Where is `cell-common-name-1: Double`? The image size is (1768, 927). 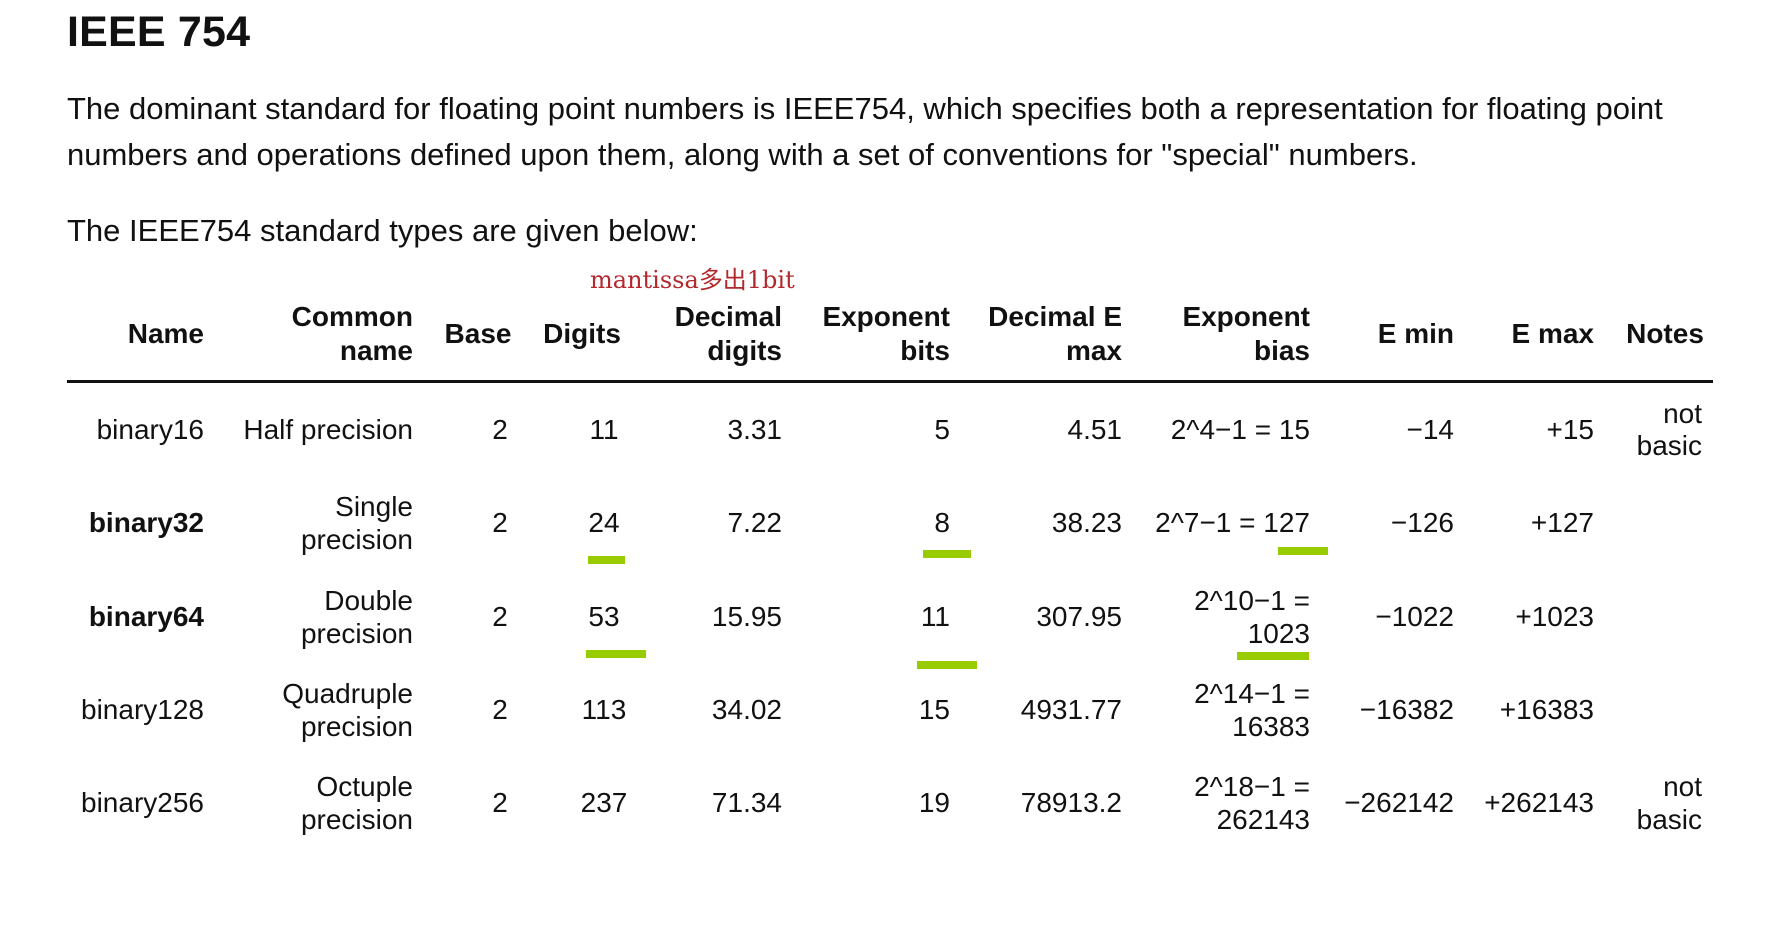
cell-common-name-1: Double is located at coordinates (368, 600).